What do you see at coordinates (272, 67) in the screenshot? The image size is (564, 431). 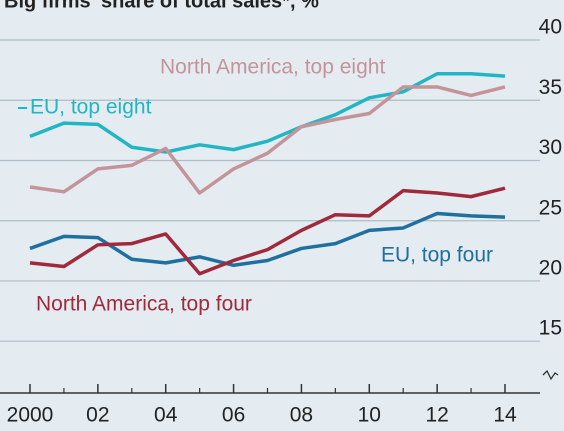 I see `series-label: North America, top eight` at bounding box center [272, 67].